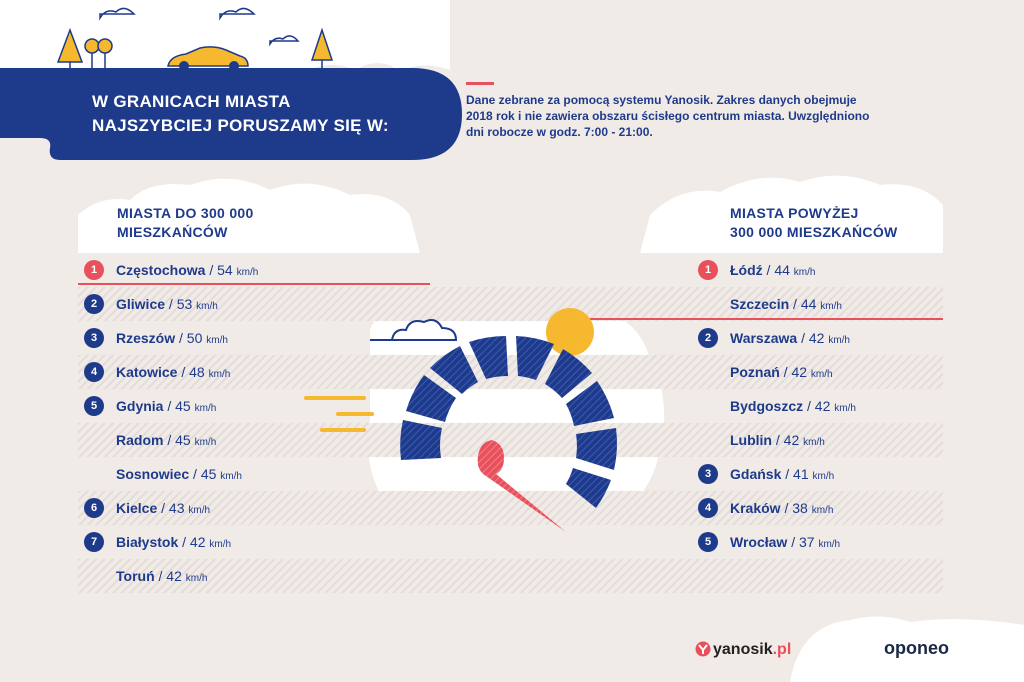 The image size is (1024, 682). What do you see at coordinates (755, 372) in the screenshot?
I see `city-name: Poznań` at bounding box center [755, 372].